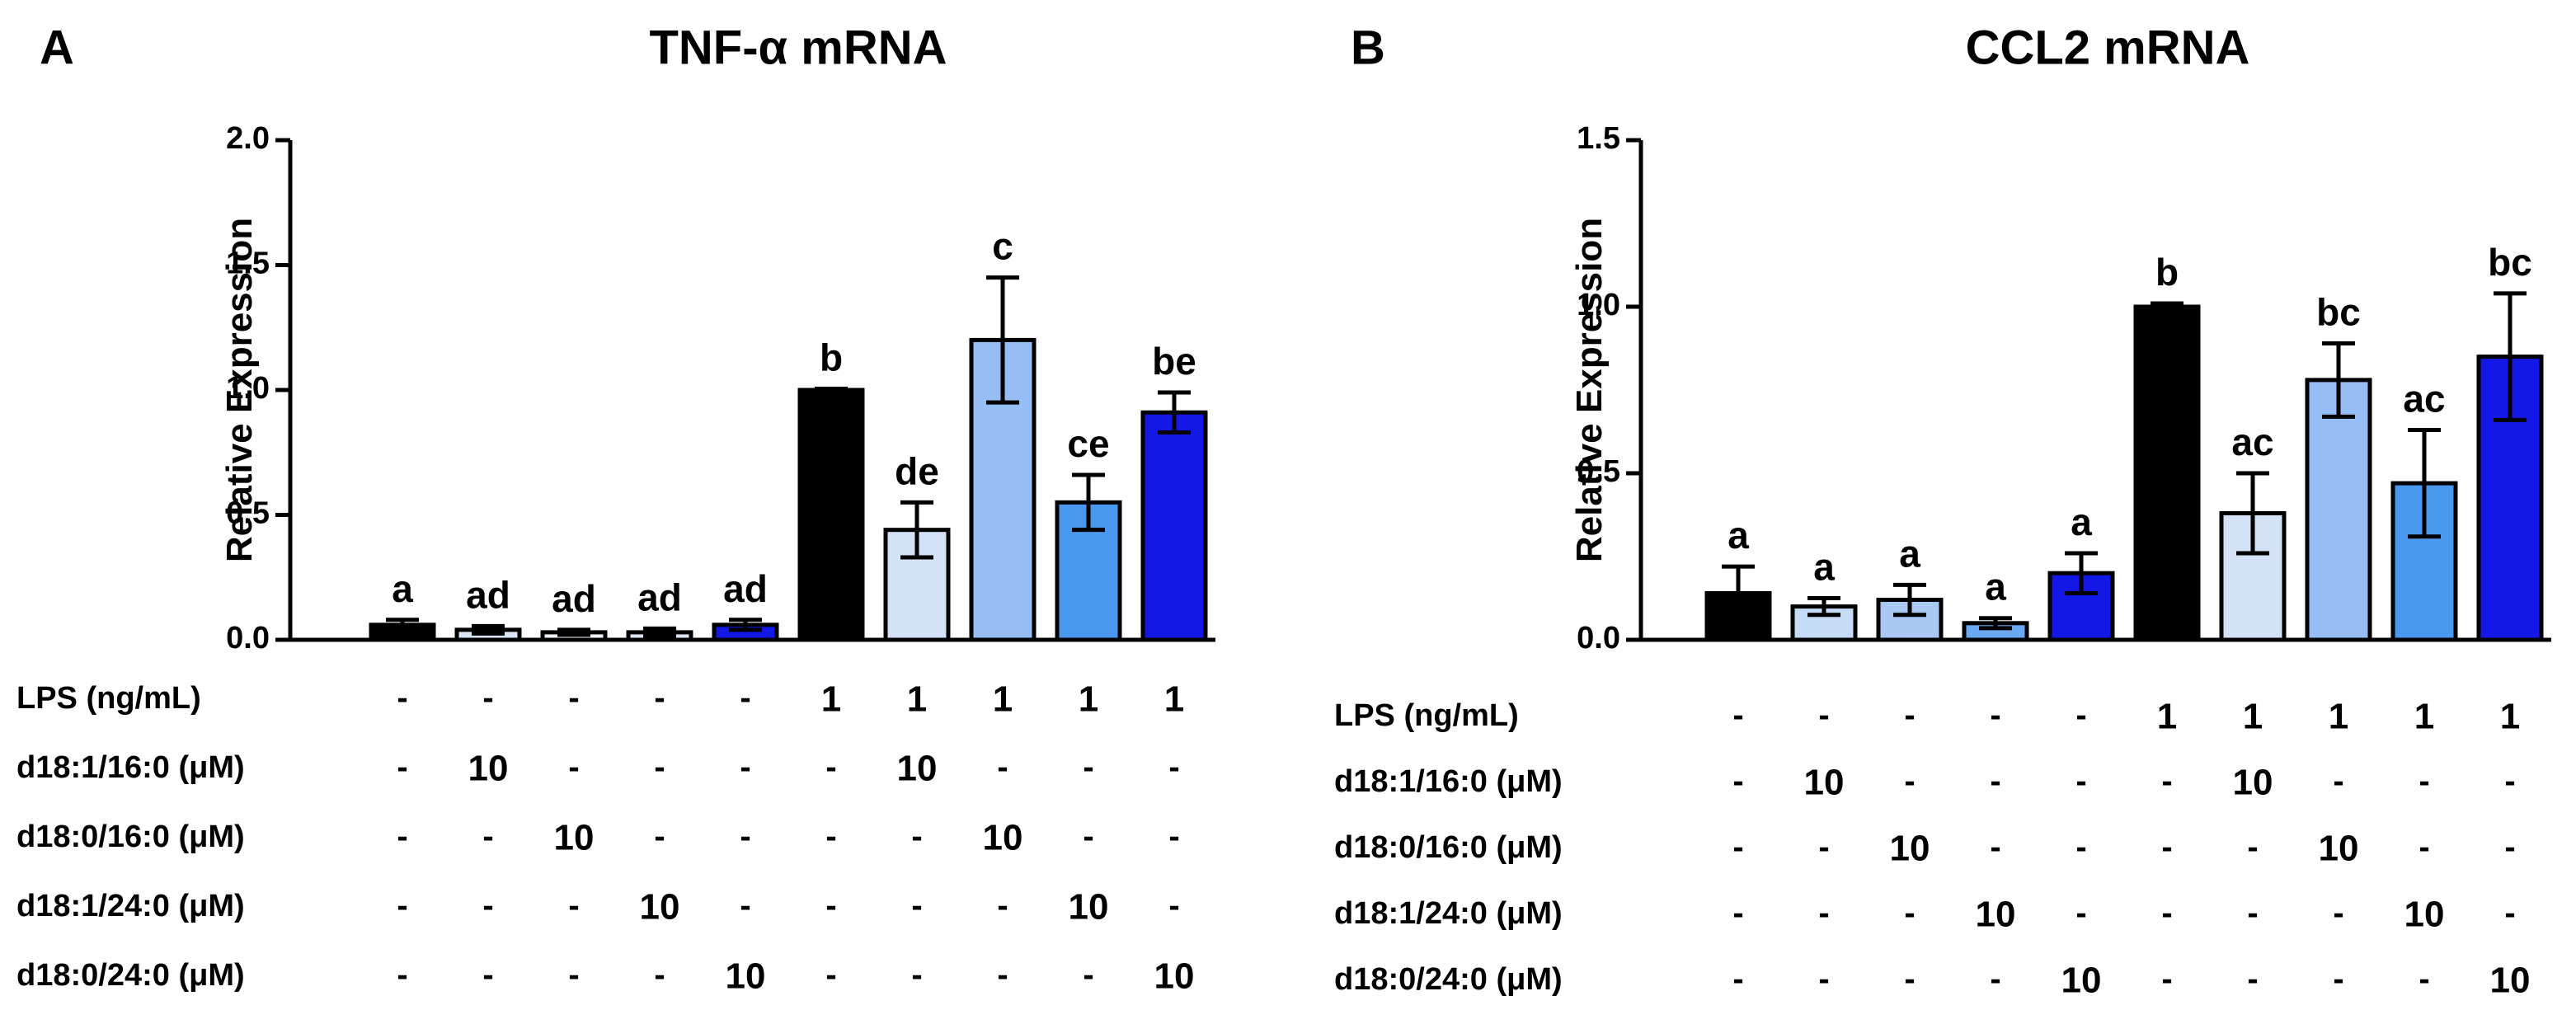  I want to click on panel-label: B, so click(1368, 47).